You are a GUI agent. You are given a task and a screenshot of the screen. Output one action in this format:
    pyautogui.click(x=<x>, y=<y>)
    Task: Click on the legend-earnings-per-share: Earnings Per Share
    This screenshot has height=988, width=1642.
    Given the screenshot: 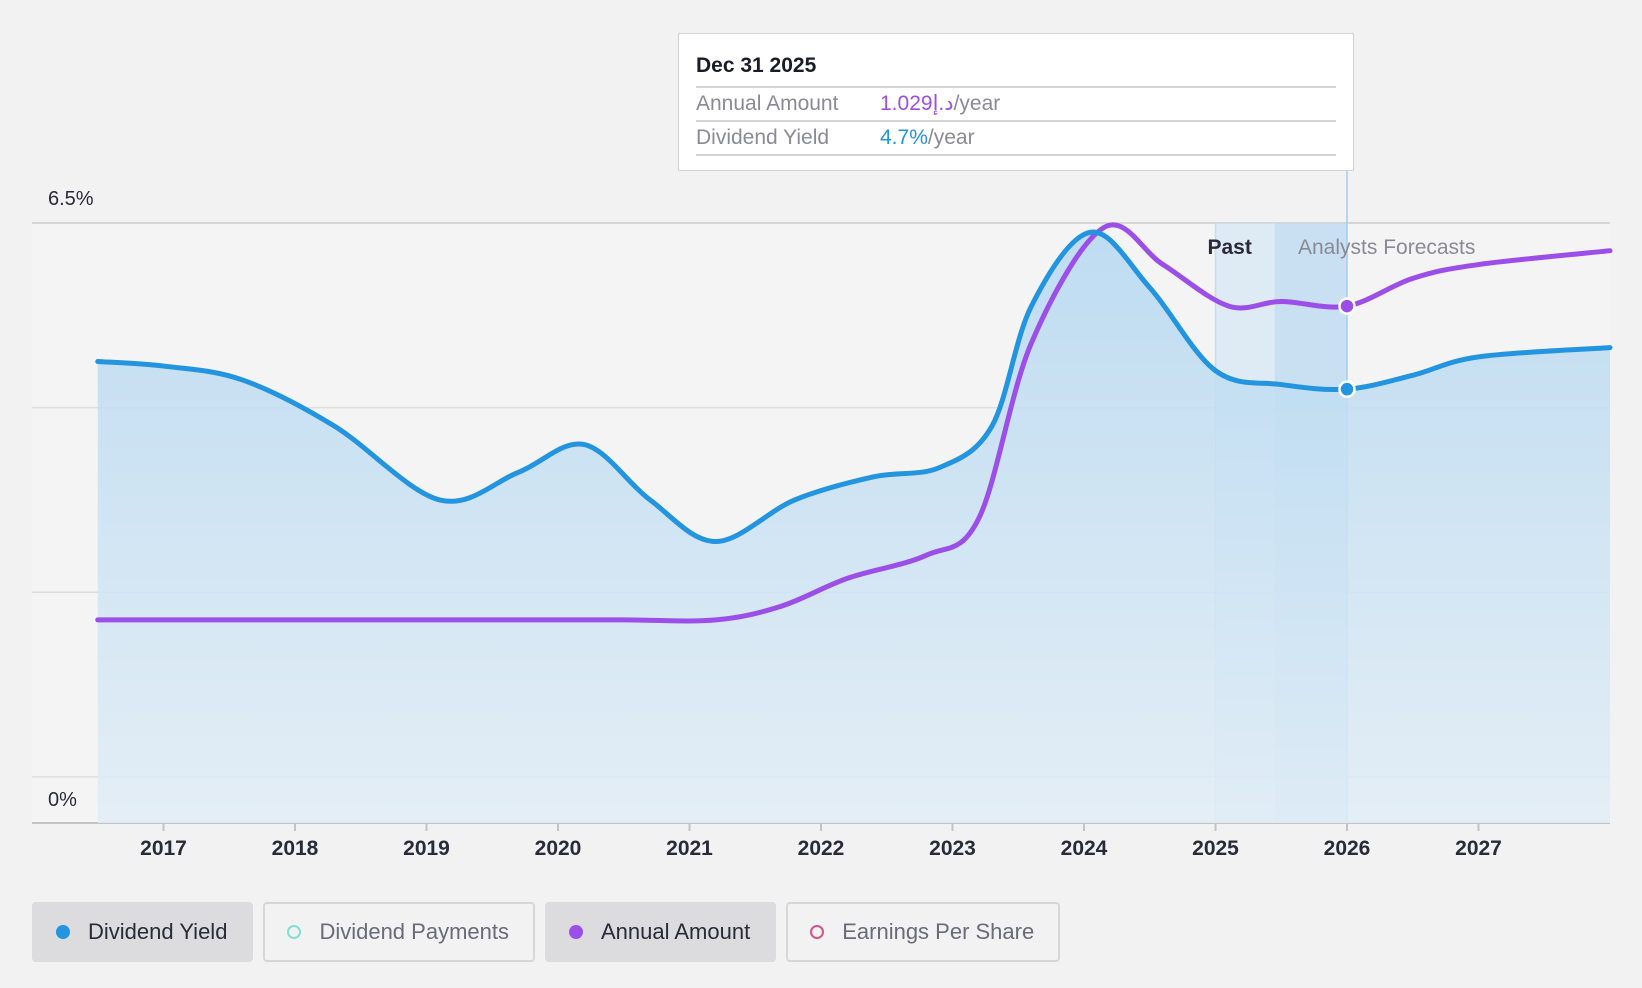 What is the action you would take?
    pyautogui.click(x=923, y=932)
    